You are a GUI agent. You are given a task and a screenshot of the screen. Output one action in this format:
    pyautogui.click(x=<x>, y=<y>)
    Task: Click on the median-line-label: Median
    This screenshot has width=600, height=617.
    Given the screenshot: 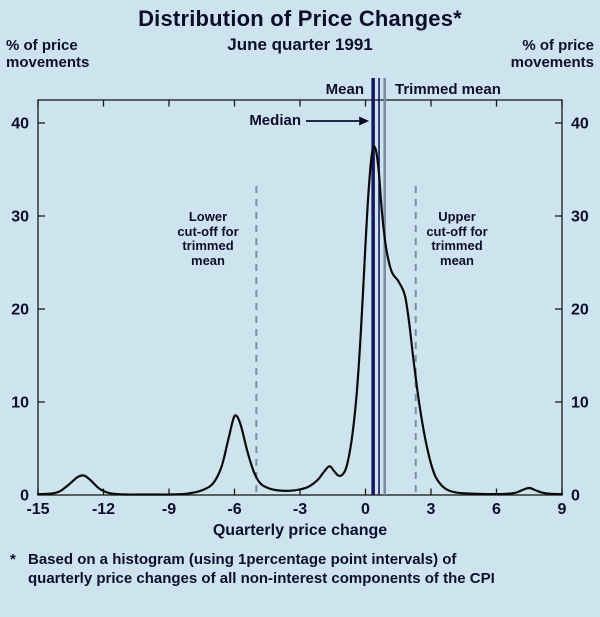 What is the action you would take?
    pyautogui.click(x=275, y=120)
    